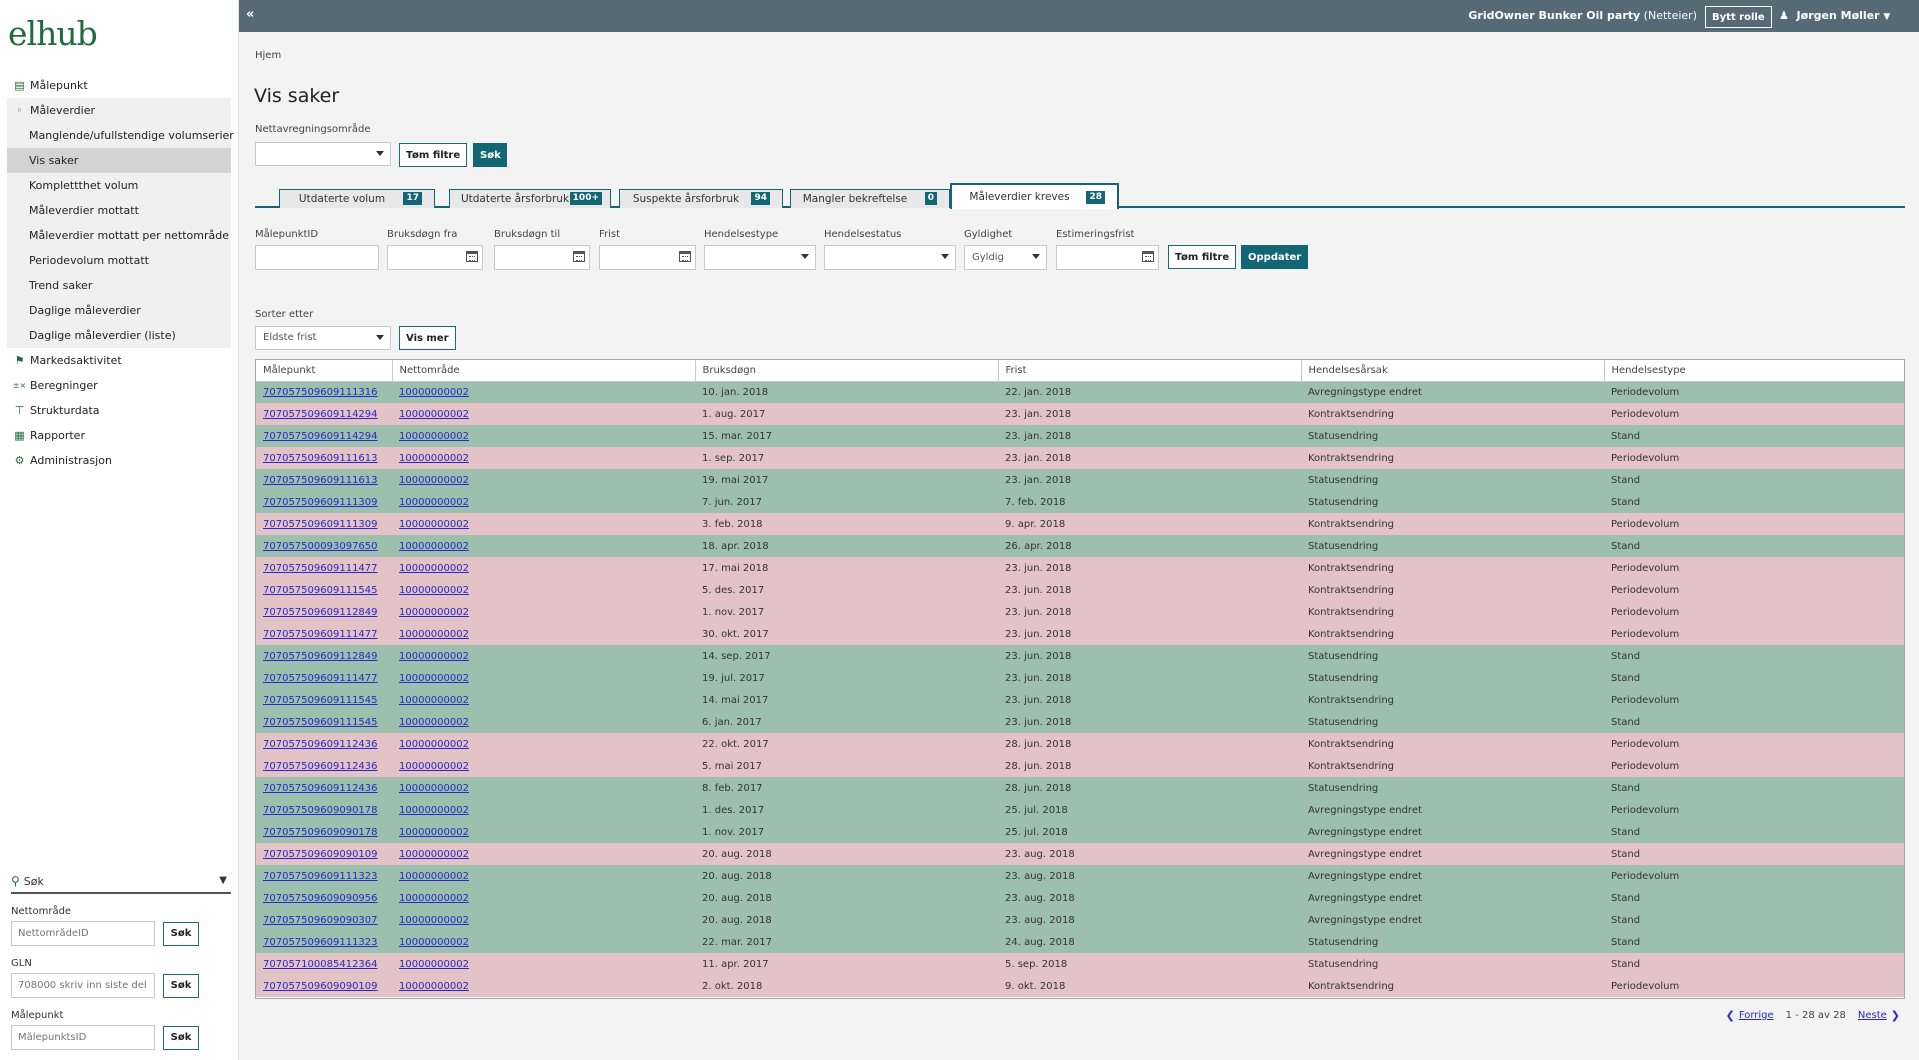  I want to click on update-button: Oppdater, so click(1275, 257).